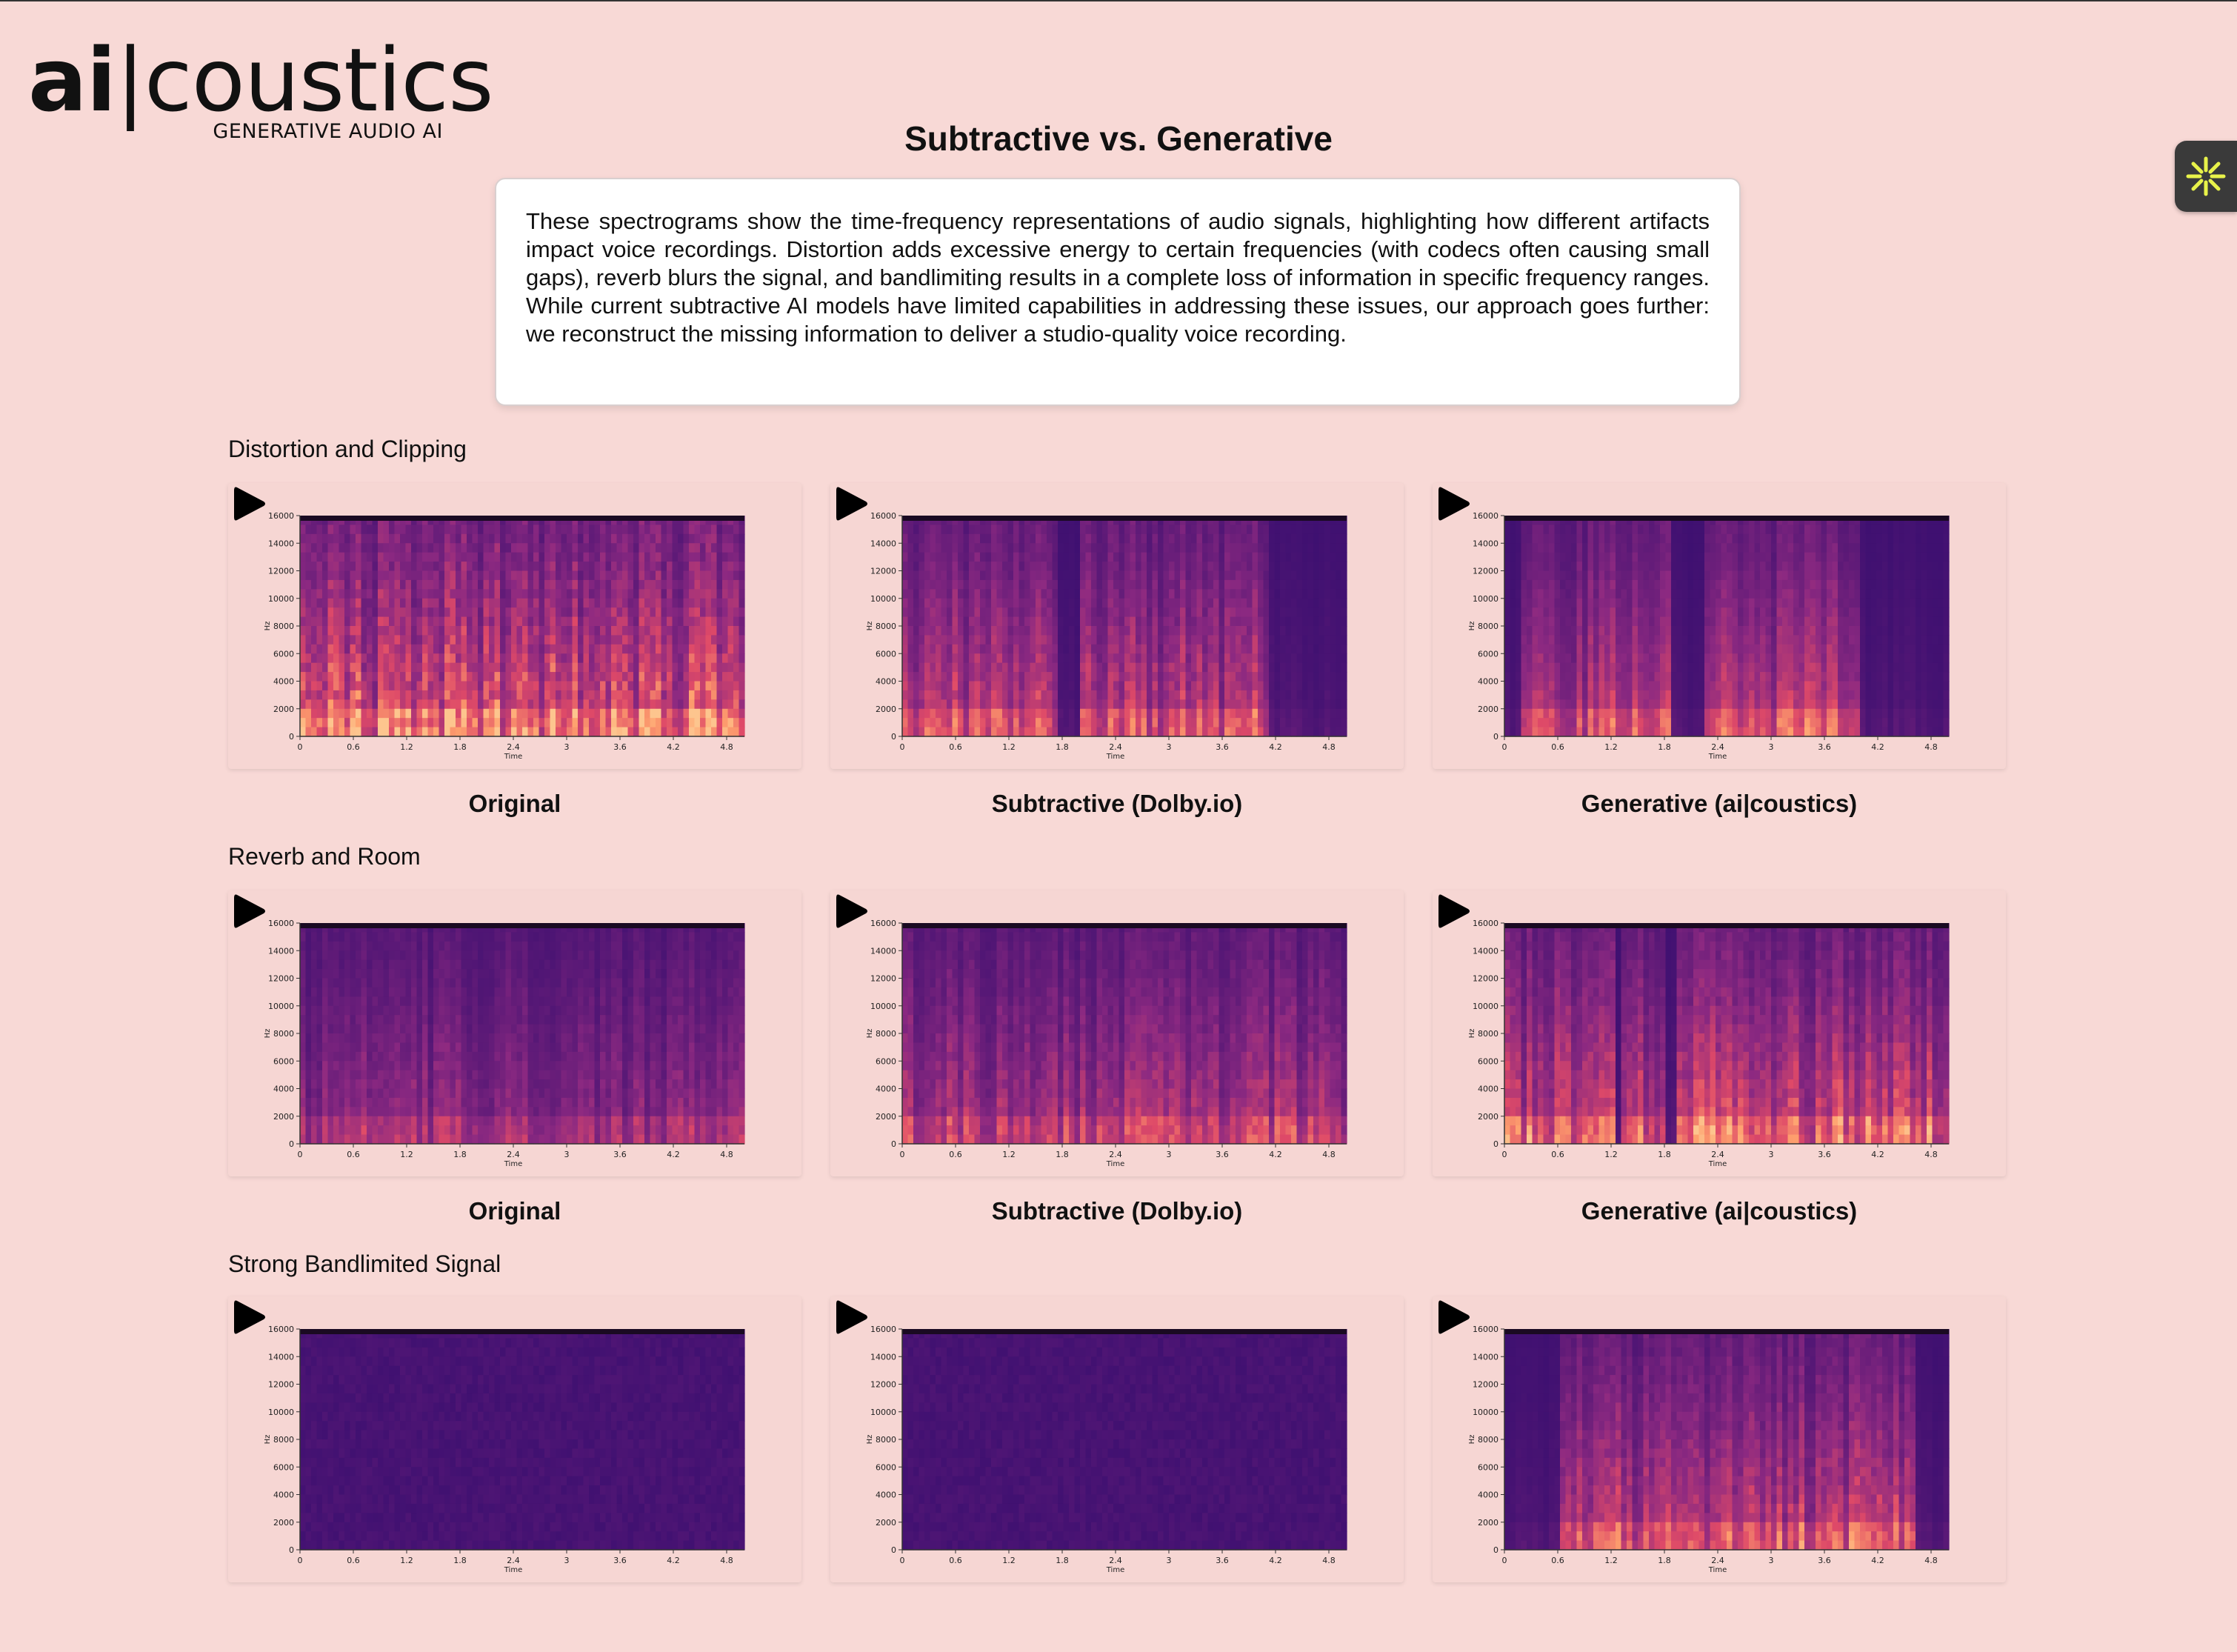  Describe the element at coordinates (902, 1560) in the screenshot. I see `x-tick-label: 0` at that location.